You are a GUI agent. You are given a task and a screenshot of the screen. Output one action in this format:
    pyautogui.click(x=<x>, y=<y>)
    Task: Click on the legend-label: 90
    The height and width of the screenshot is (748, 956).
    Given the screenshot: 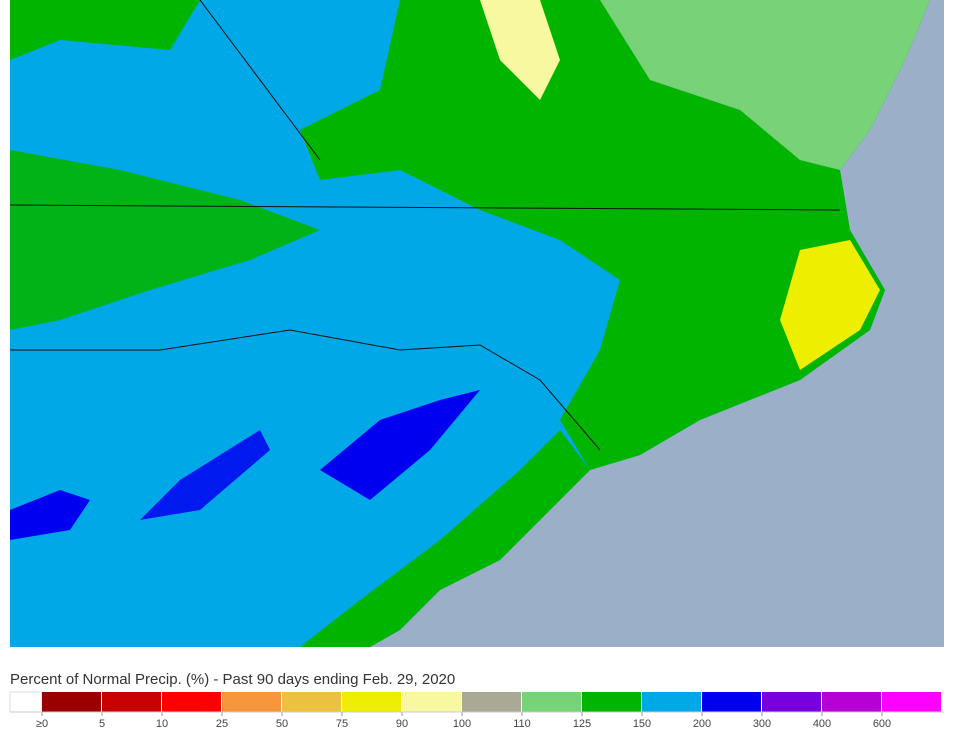 What is the action you would take?
    pyautogui.click(x=402, y=724)
    